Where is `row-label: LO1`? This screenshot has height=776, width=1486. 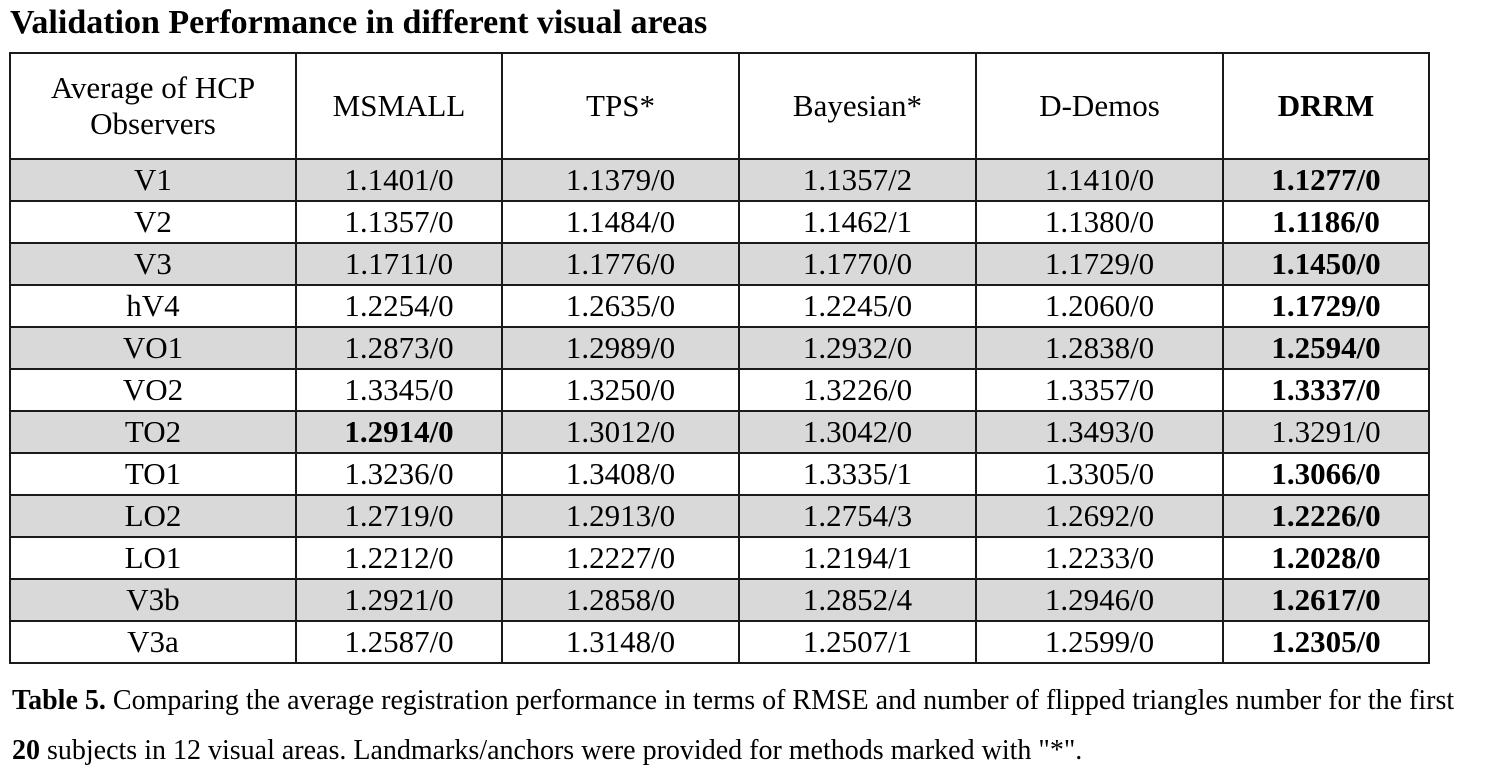
row-label: LO1 is located at coordinates (153, 558).